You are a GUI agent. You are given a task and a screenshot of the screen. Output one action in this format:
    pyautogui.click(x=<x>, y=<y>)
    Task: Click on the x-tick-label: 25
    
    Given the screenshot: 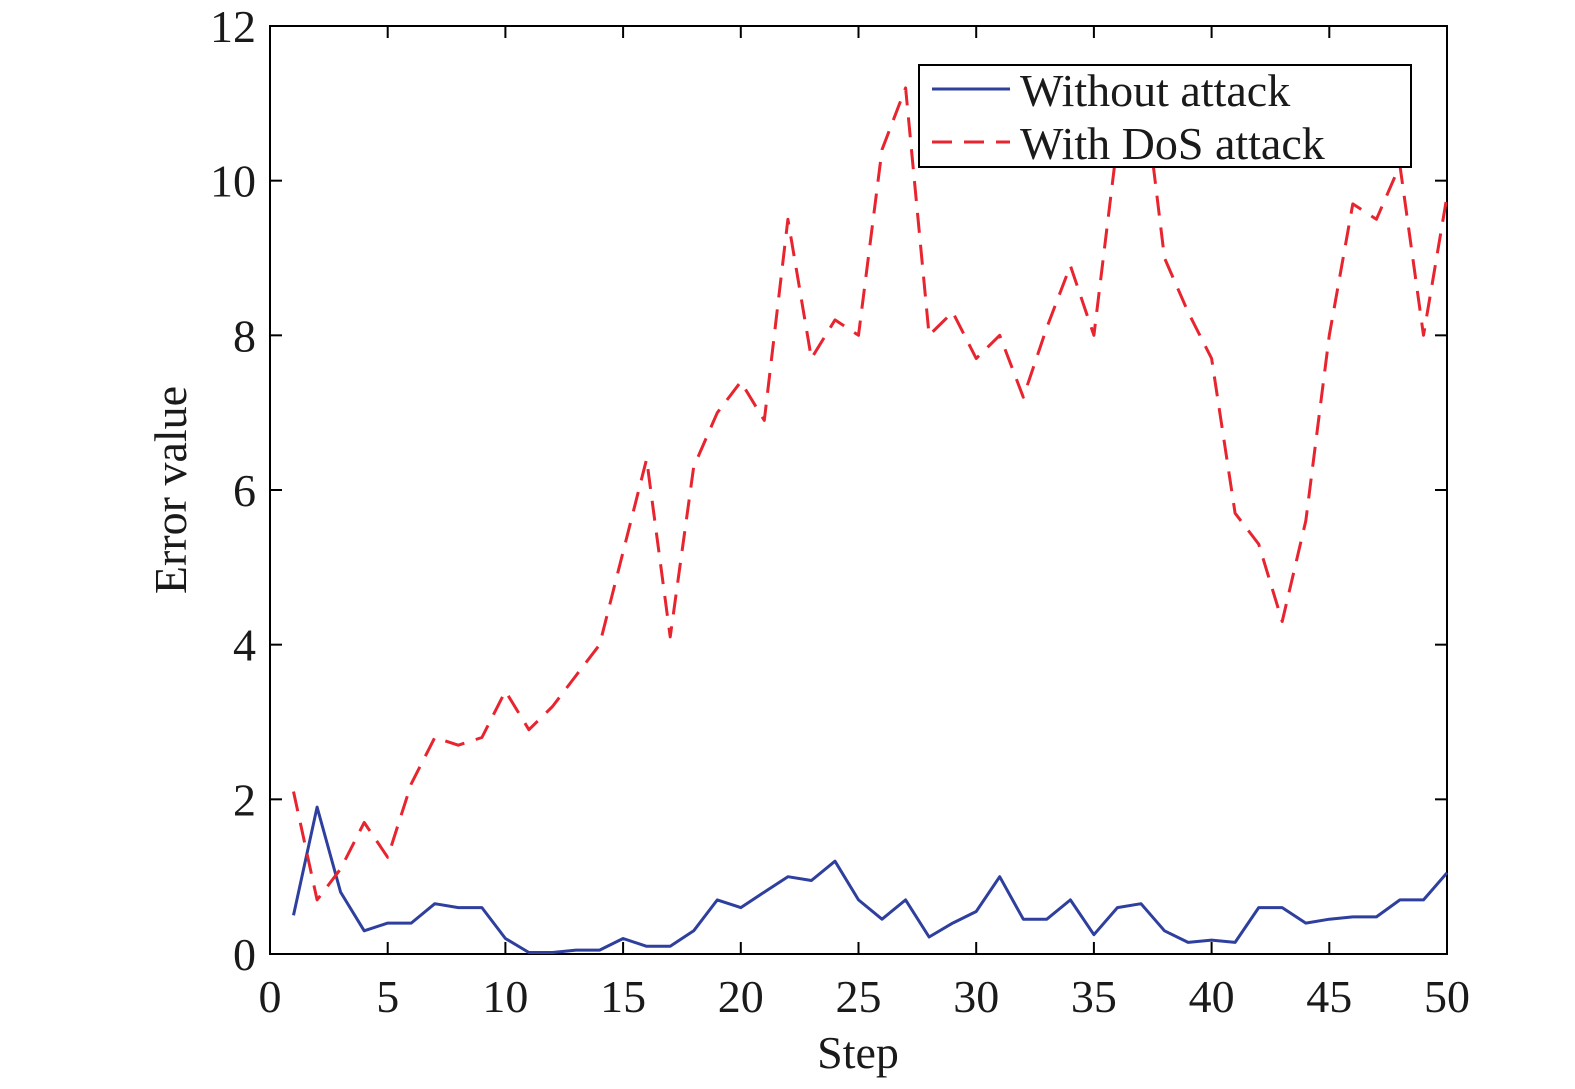 What is the action you would take?
    pyautogui.click(x=859, y=996)
    